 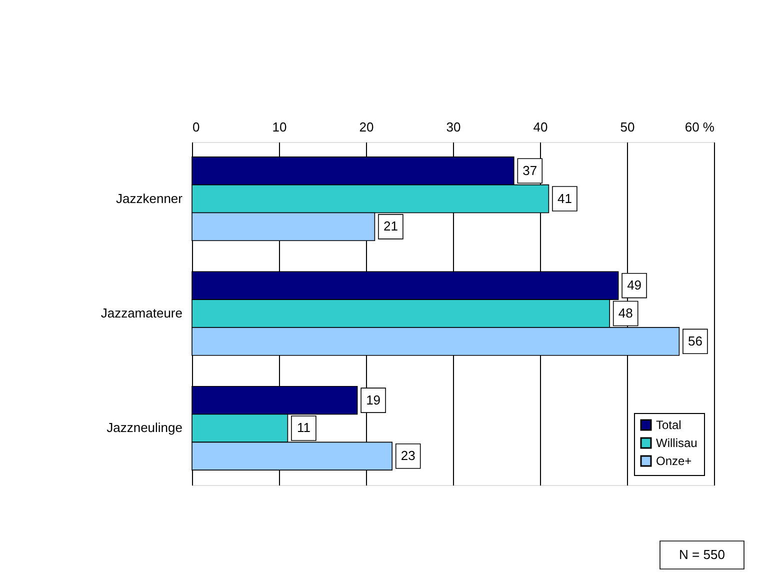 What do you see at coordinates (669, 425) in the screenshot?
I see `legend-label: Total` at bounding box center [669, 425].